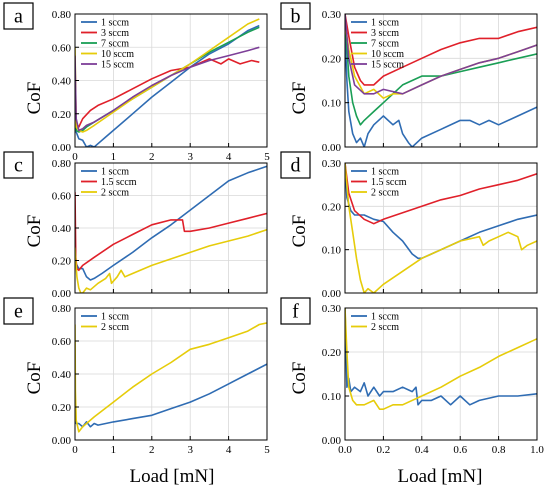 This screenshot has width=550, height=490. What do you see at coordinates (172, 476) in the screenshot?
I see `figure-x-label: Load [mN]` at bounding box center [172, 476].